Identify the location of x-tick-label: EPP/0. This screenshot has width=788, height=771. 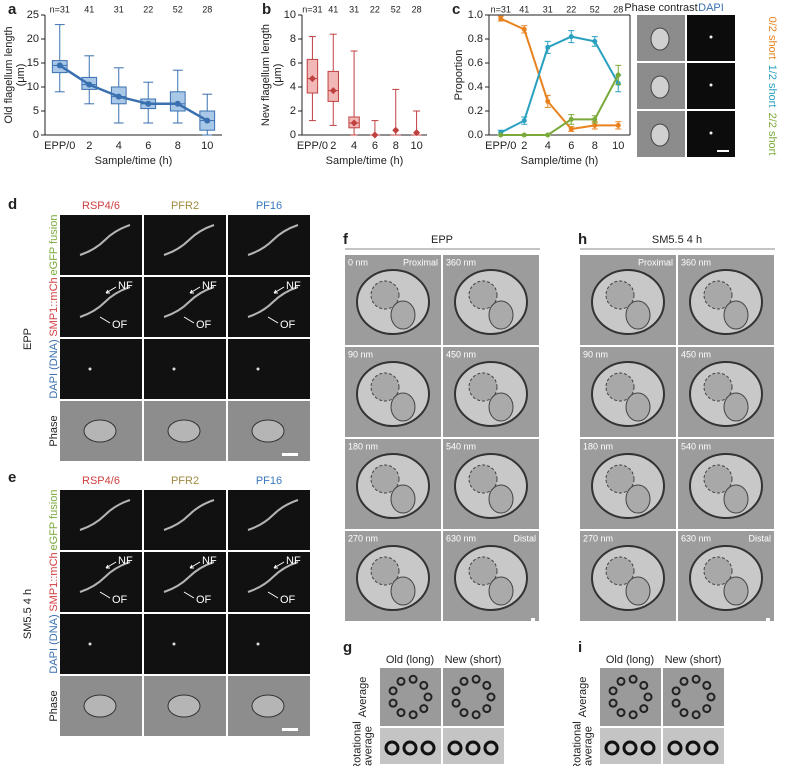
(59, 146).